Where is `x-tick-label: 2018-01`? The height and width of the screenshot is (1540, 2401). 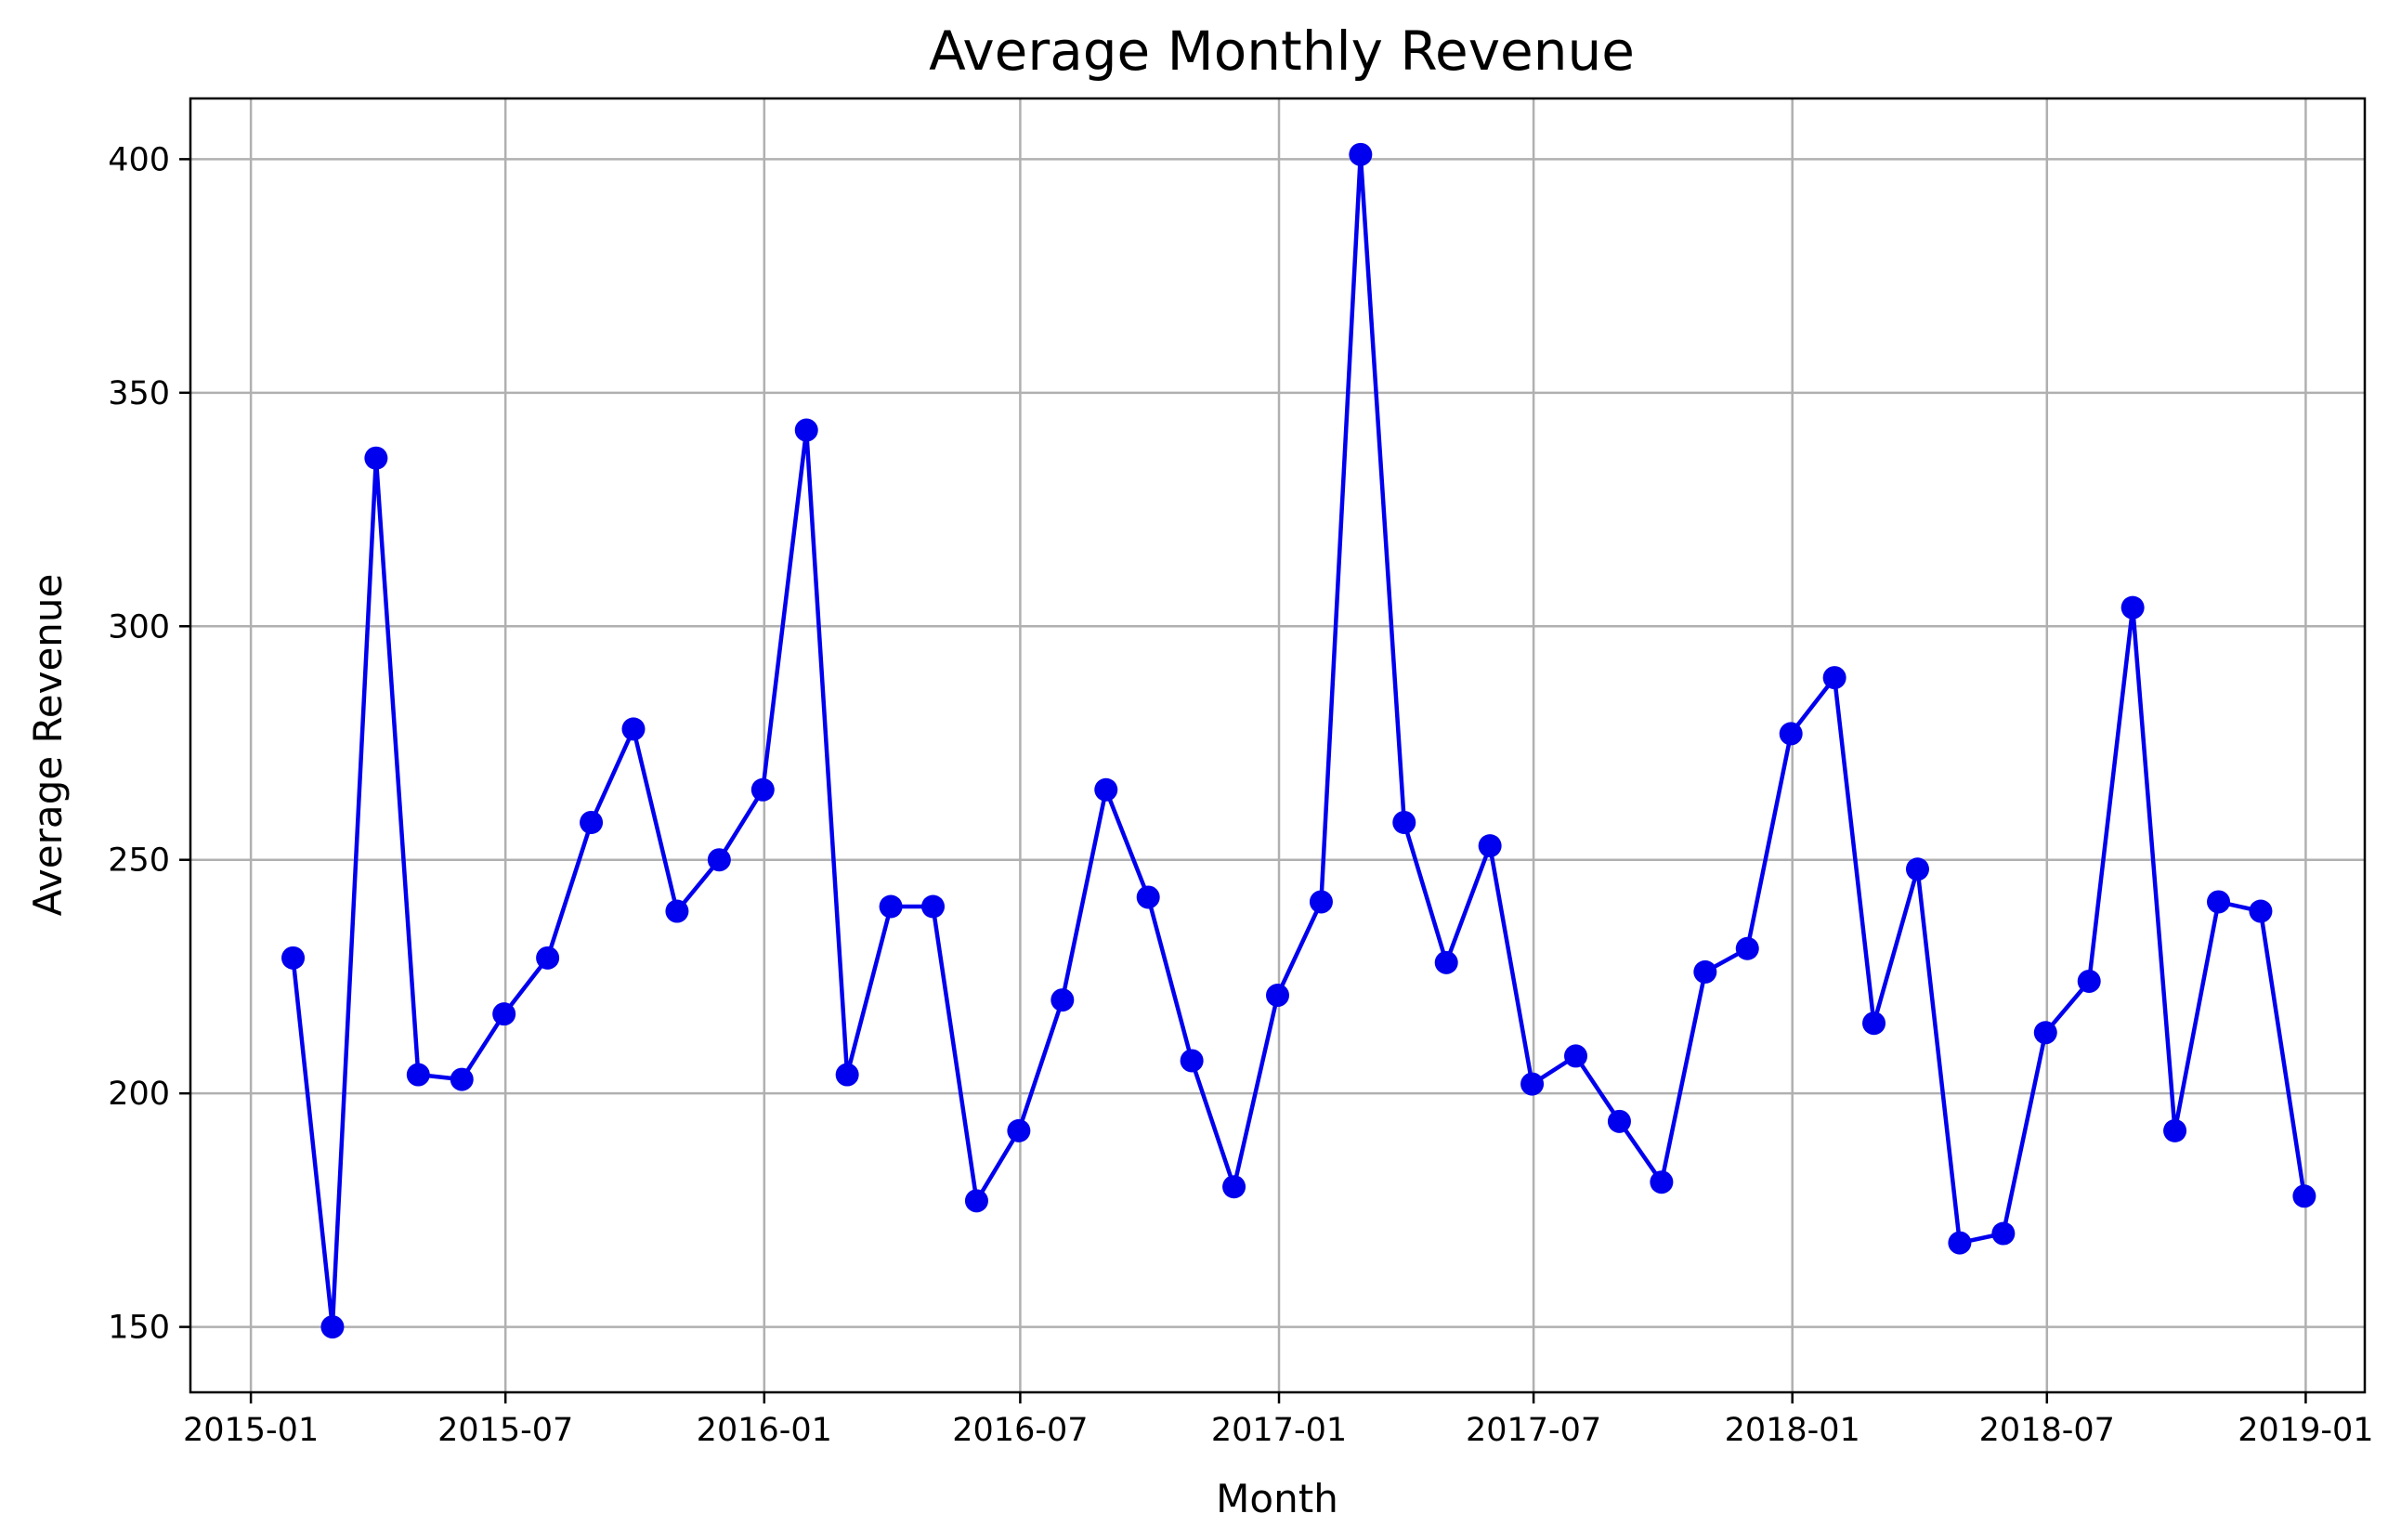 x-tick-label: 2018-01 is located at coordinates (1792, 1430).